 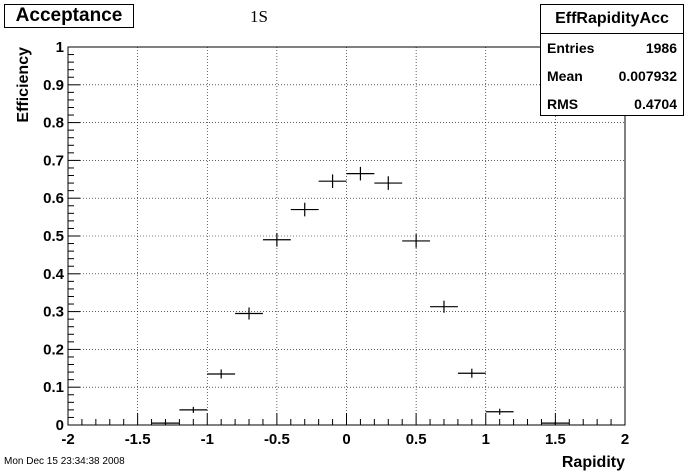 What do you see at coordinates (571, 48) in the screenshot?
I see `stats-label: Entries` at bounding box center [571, 48].